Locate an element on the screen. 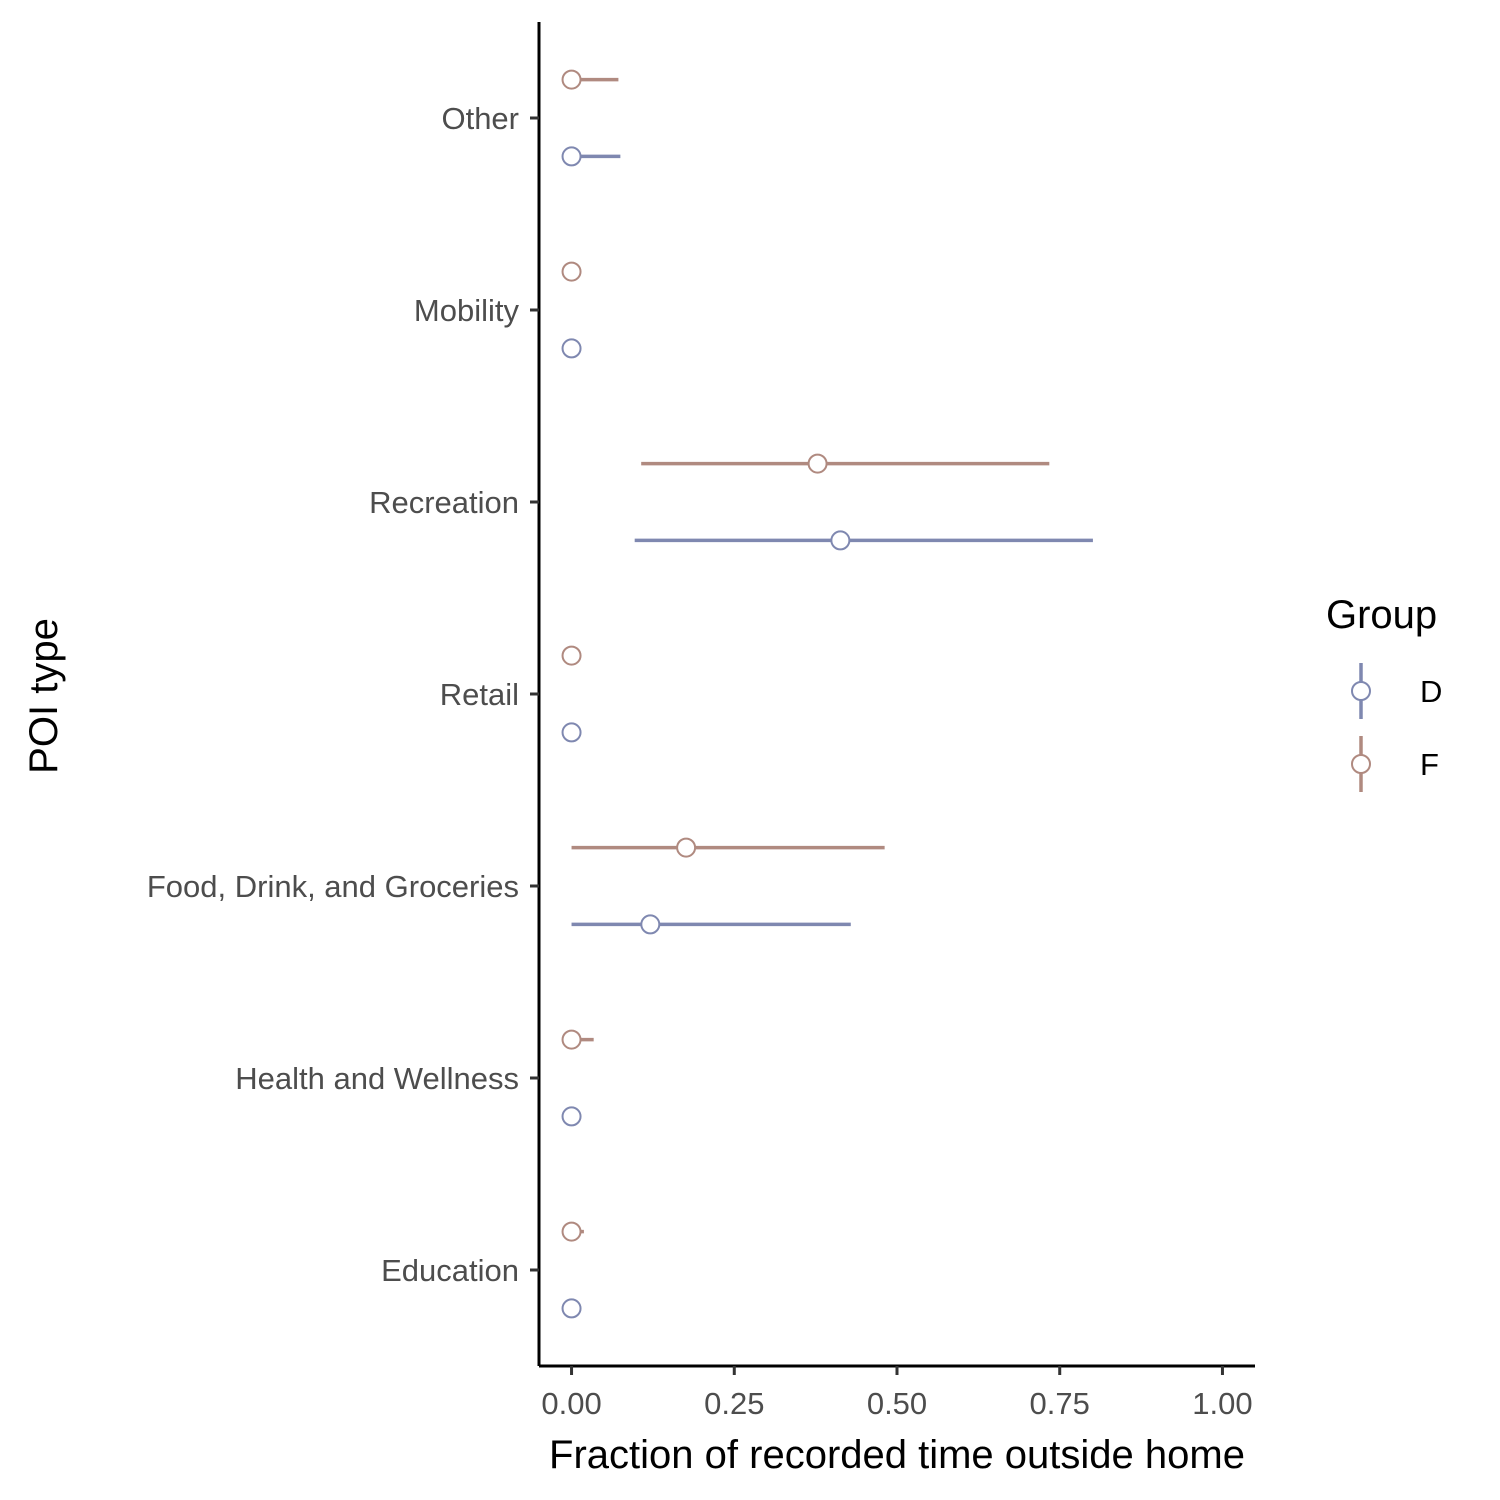  legend: Group DF is located at coordinates (1384, 692).